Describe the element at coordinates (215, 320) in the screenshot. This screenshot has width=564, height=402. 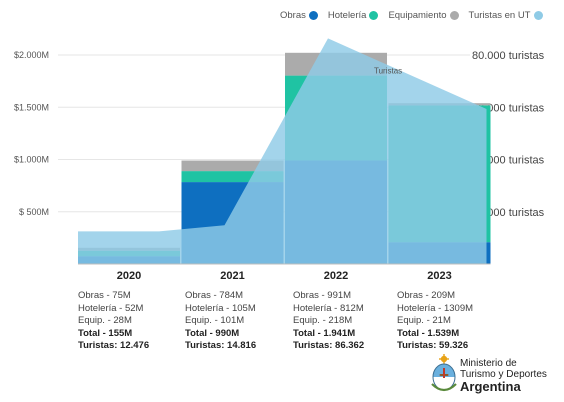
I see `stat-equip: Equip. - 101M` at that location.